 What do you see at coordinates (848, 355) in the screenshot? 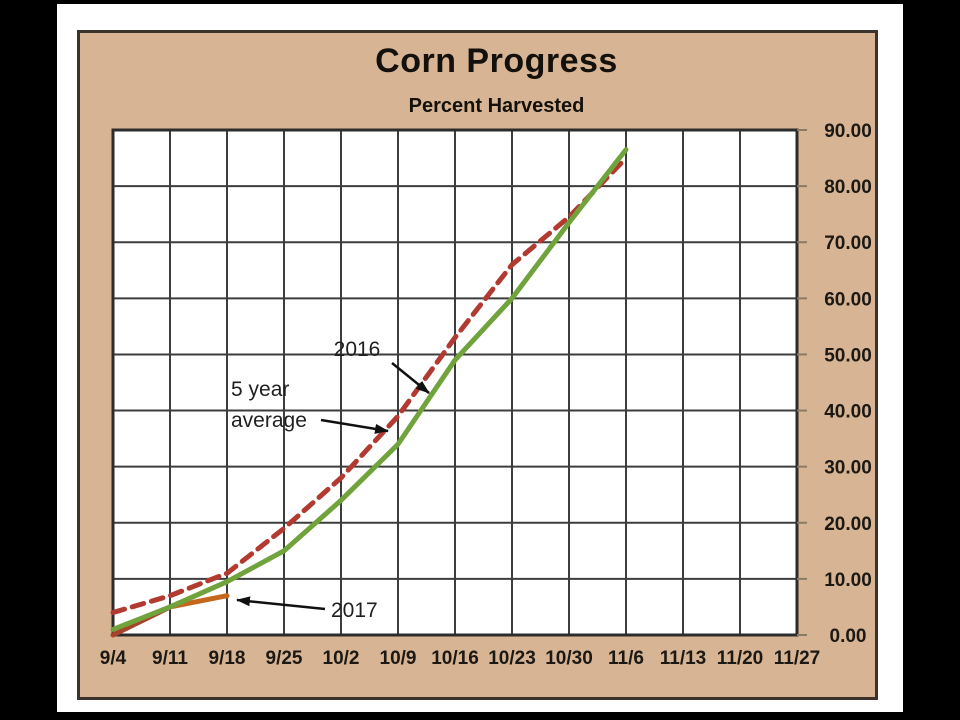
I see `y-tick-label: 50.00` at bounding box center [848, 355].